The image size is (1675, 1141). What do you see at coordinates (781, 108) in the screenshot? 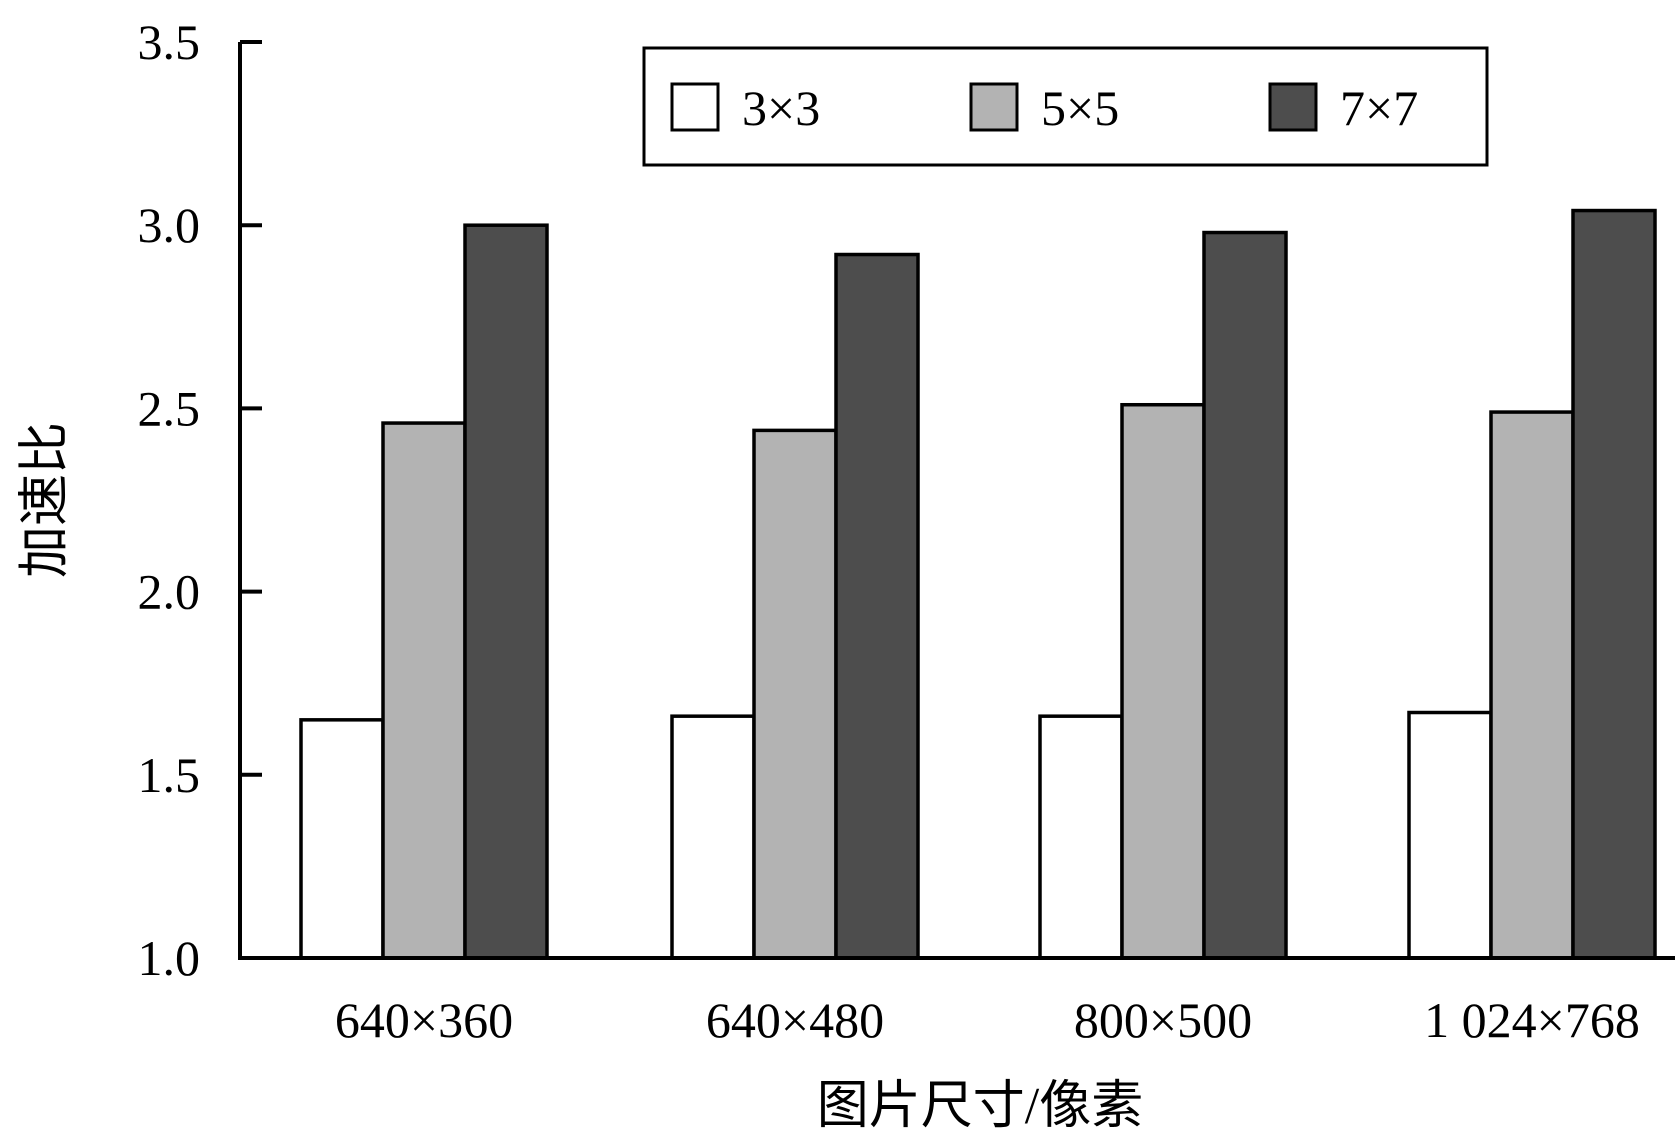
I see `legend-label-1: 3×3` at bounding box center [781, 108].